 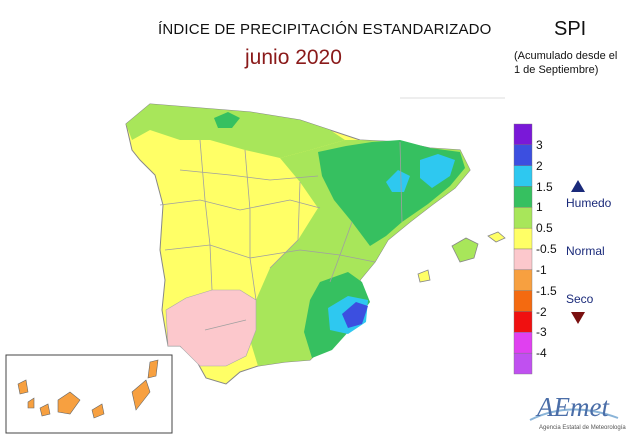 I want to click on legend-tick-label: -2, so click(x=541, y=311).